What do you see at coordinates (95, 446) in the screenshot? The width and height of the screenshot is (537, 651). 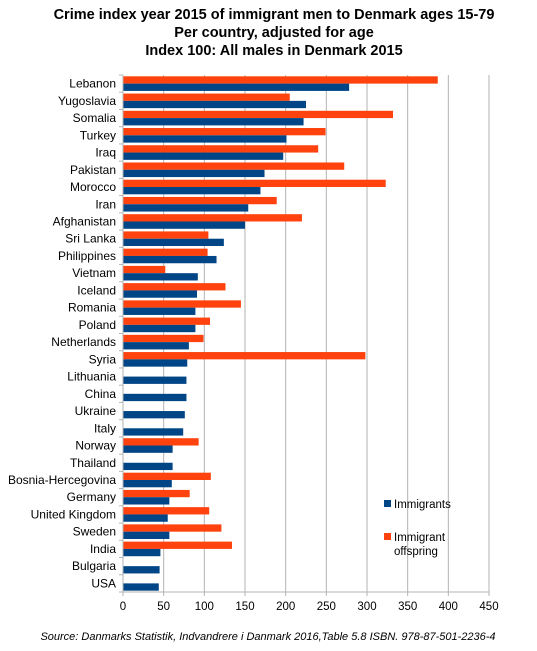 I see `category-label-norway: Norway` at bounding box center [95, 446].